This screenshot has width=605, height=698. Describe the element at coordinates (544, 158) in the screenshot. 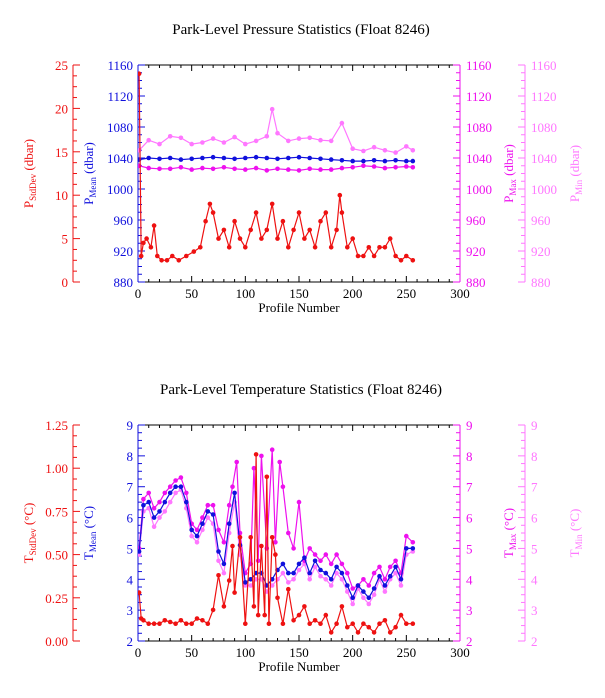

I see `min-tick-label: 1040` at that location.